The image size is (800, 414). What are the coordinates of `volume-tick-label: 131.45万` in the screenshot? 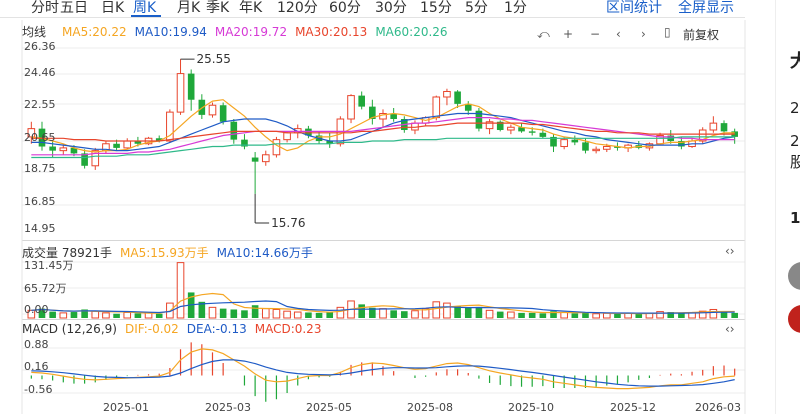 It's located at (49, 265).